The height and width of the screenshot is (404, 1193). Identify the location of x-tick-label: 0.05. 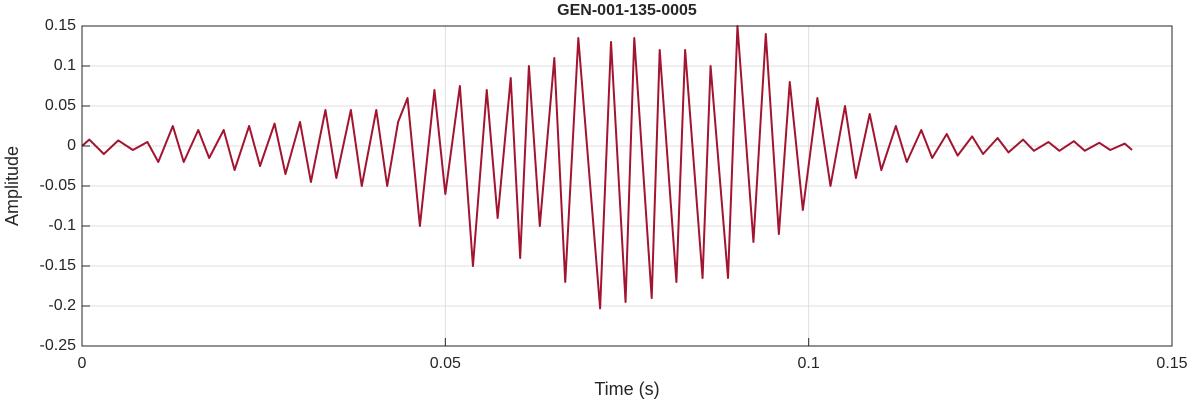
(445, 363).